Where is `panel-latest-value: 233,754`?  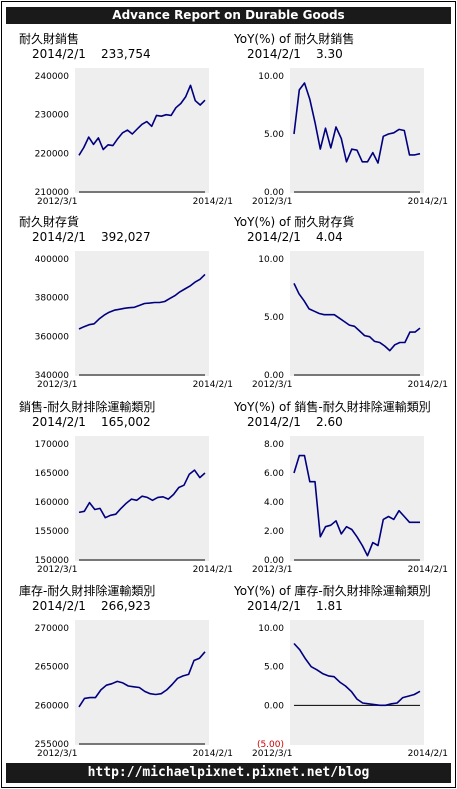
panel-latest-value: 233,754 is located at coordinates (126, 54).